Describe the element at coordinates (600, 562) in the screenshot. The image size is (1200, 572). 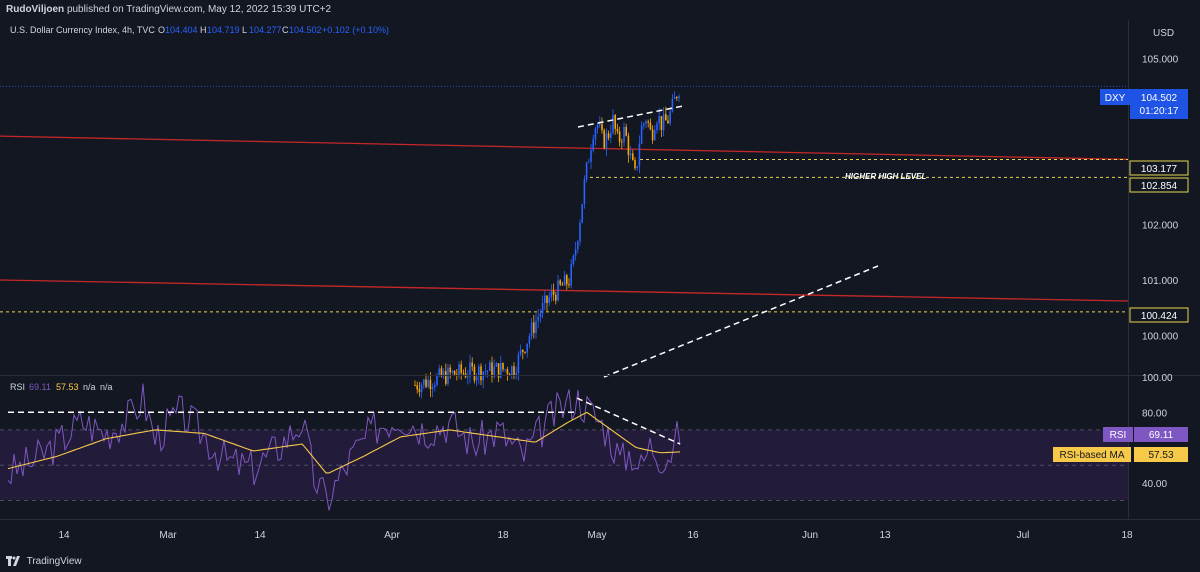
I see `brand-footer: TradingView` at that location.